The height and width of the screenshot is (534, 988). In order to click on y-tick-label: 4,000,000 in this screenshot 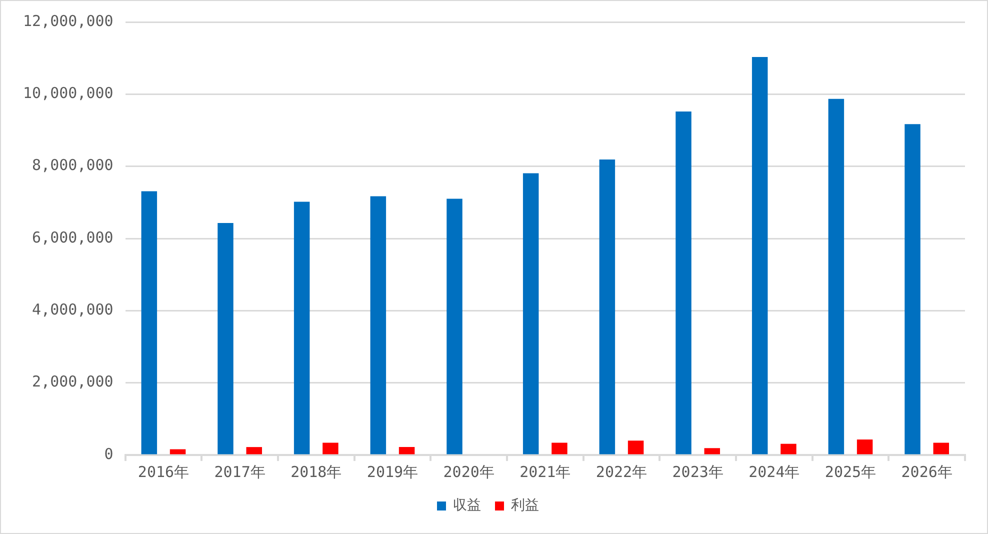, I will do `click(73, 309)`.